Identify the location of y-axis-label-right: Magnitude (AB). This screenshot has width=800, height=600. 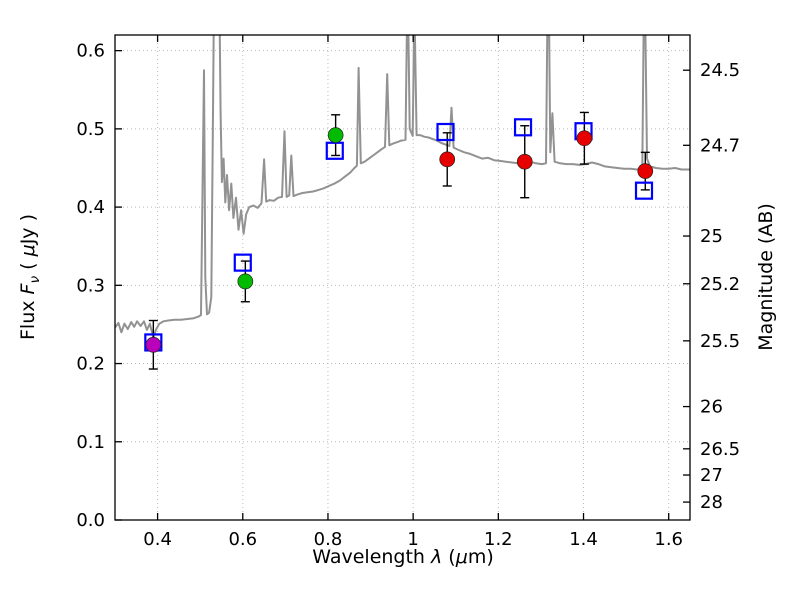
(766, 277).